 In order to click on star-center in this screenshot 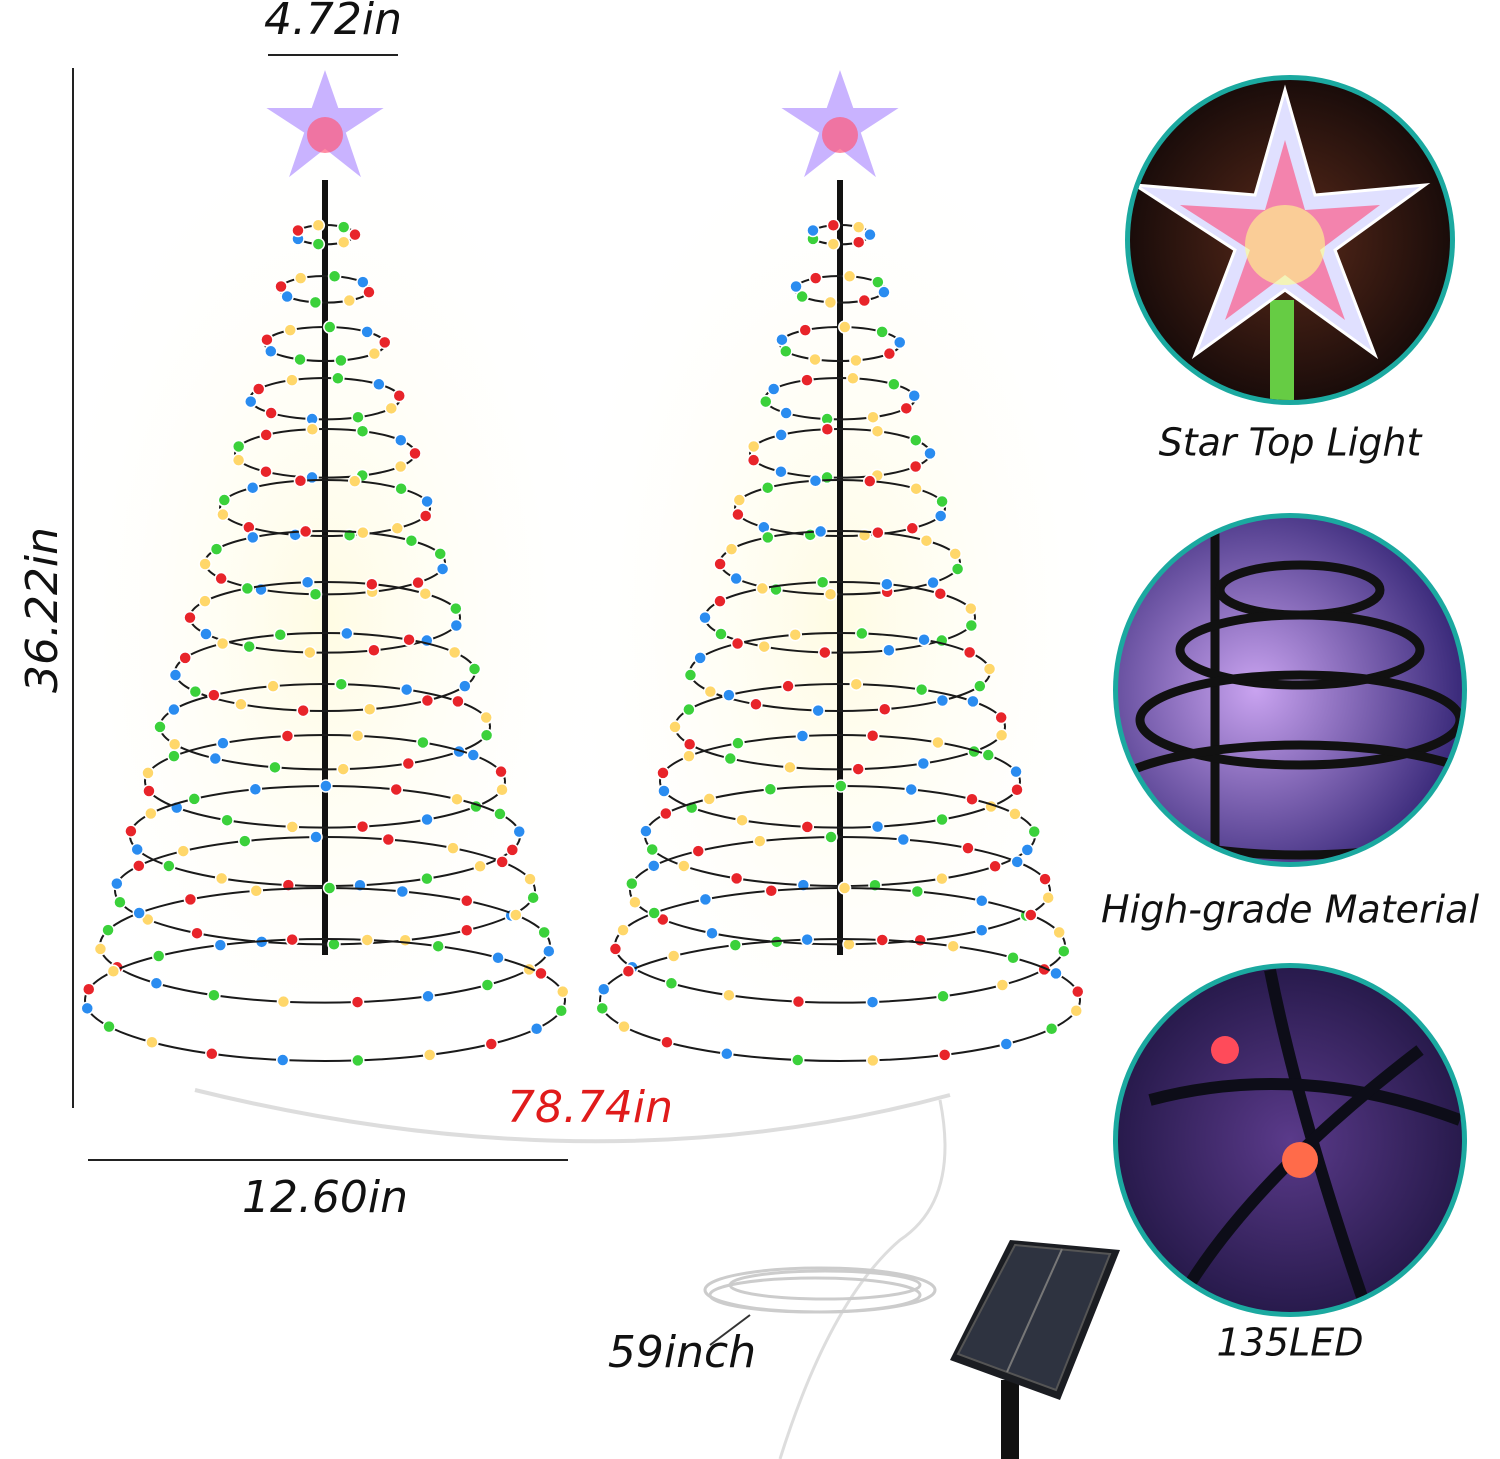, I will do `click(840, 135)`.